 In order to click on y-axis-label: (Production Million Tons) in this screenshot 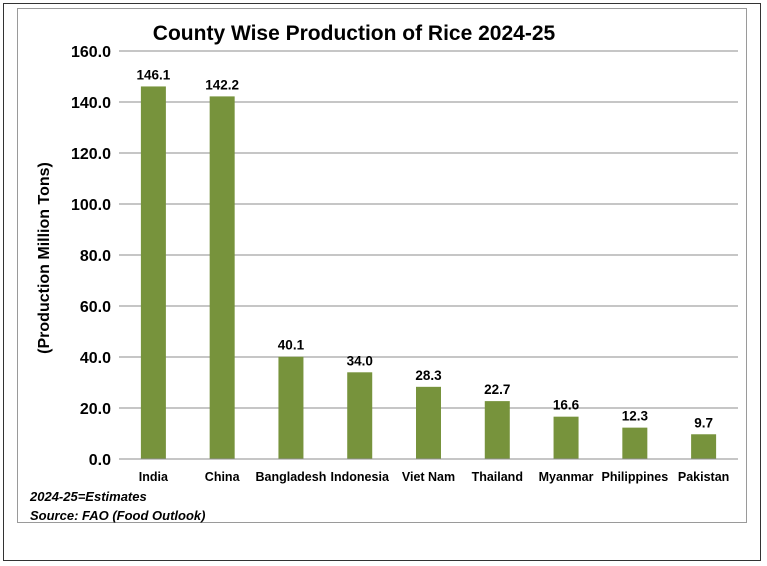, I will do `click(44, 258)`.